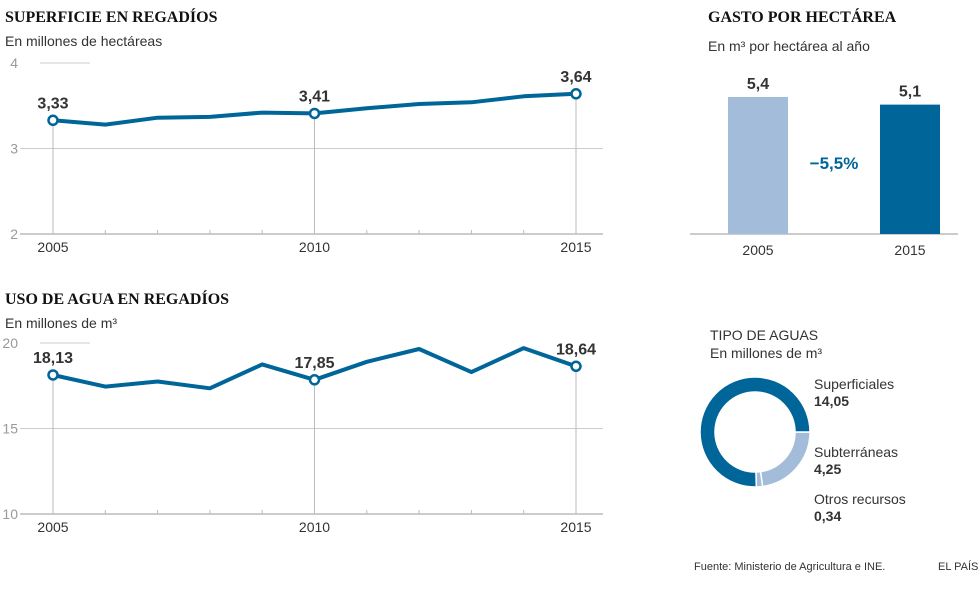 Image resolution: width=980 pixels, height=593 pixels. Describe the element at coordinates (958, 567) in the screenshot. I see `brand-credit: EL PAÍS` at that location.